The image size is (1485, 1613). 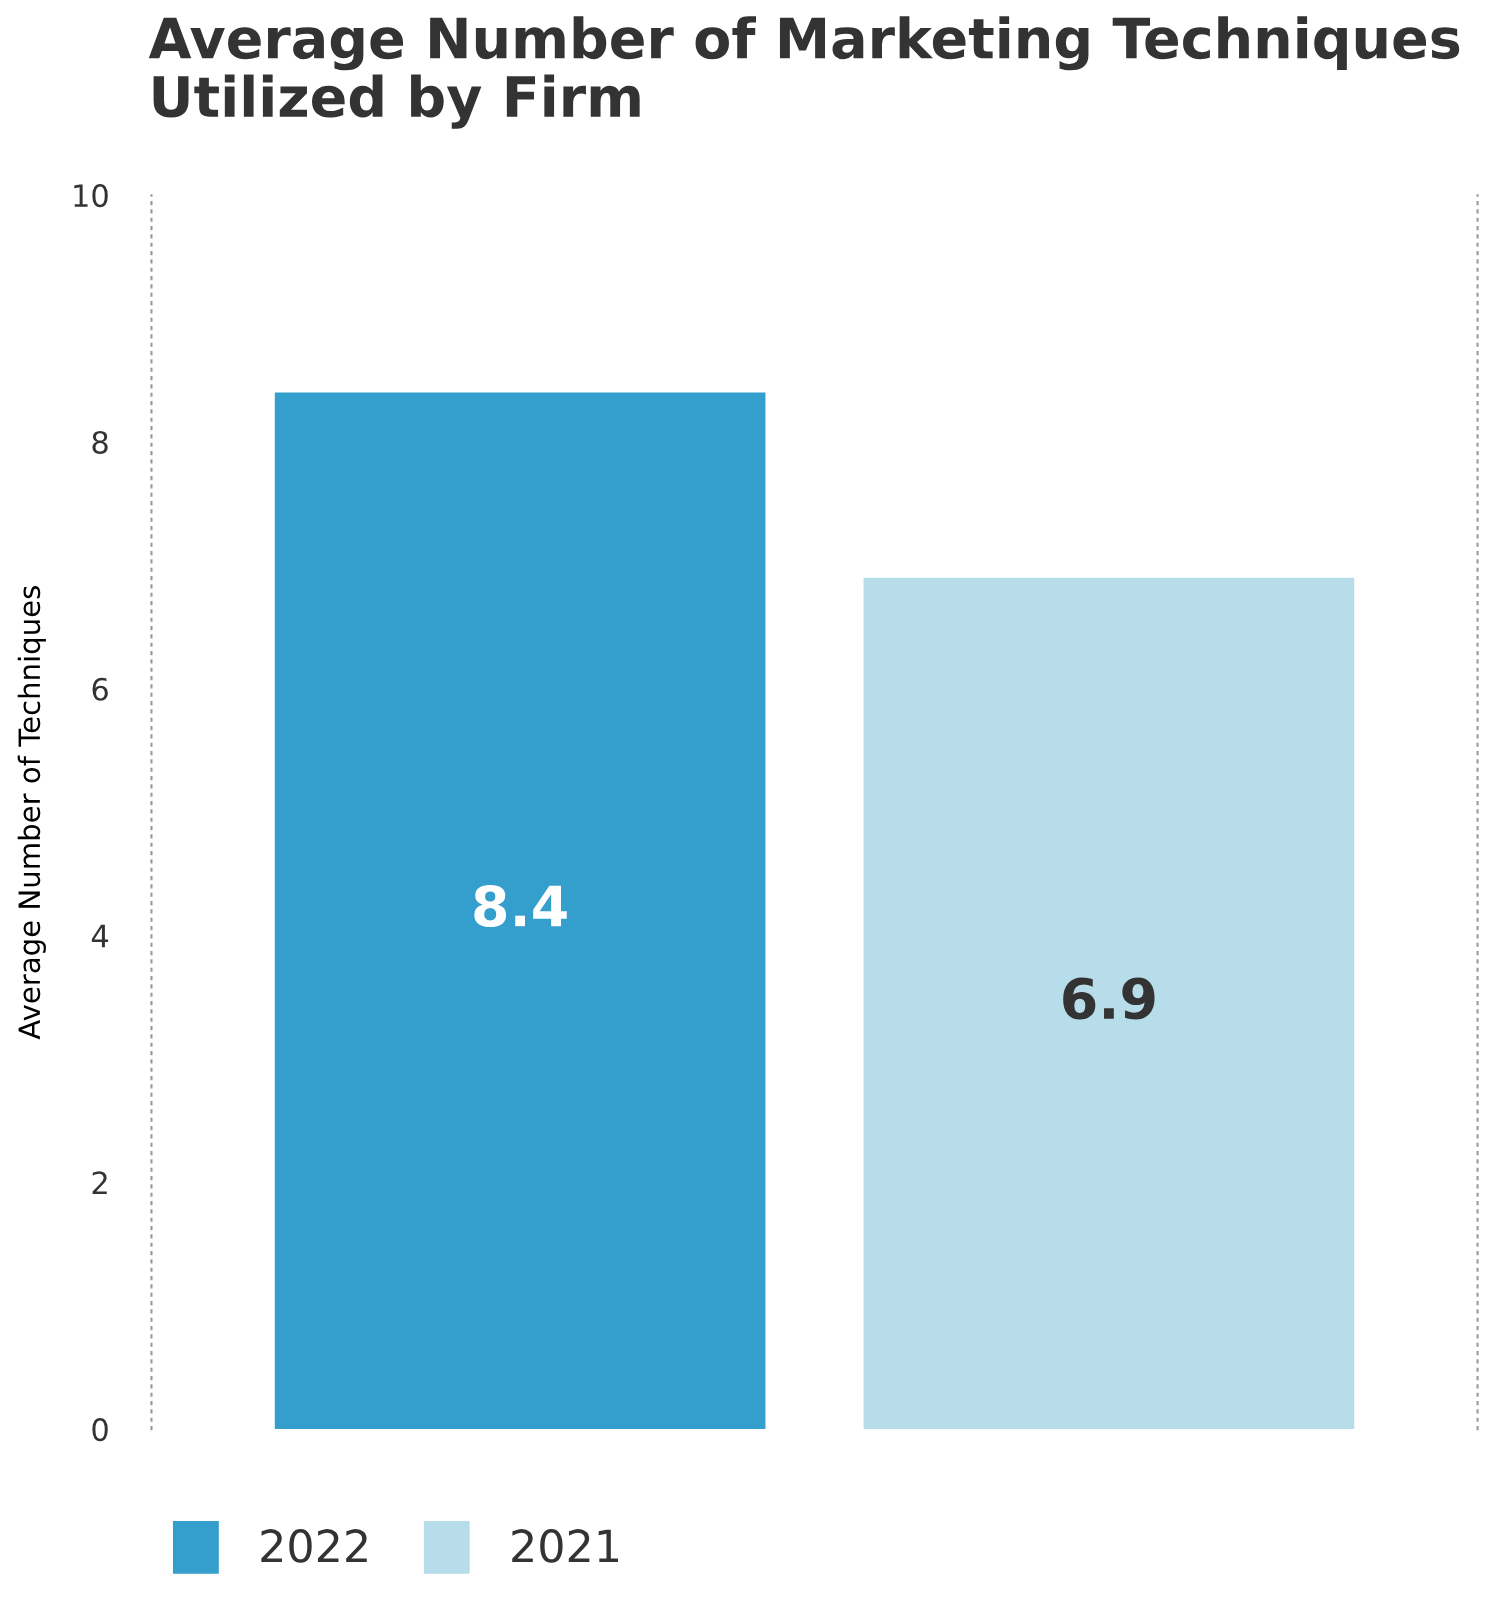 What do you see at coordinates (100, 936) in the screenshot?
I see `y-tick-label: 4` at bounding box center [100, 936].